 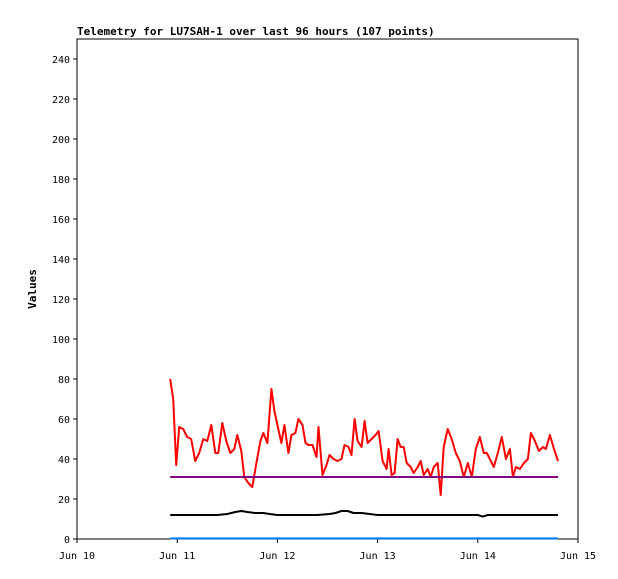 What do you see at coordinates (578, 556) in the screenshot?
I see `x-tick-label: Jun 15` at bounding box center [578, 556].